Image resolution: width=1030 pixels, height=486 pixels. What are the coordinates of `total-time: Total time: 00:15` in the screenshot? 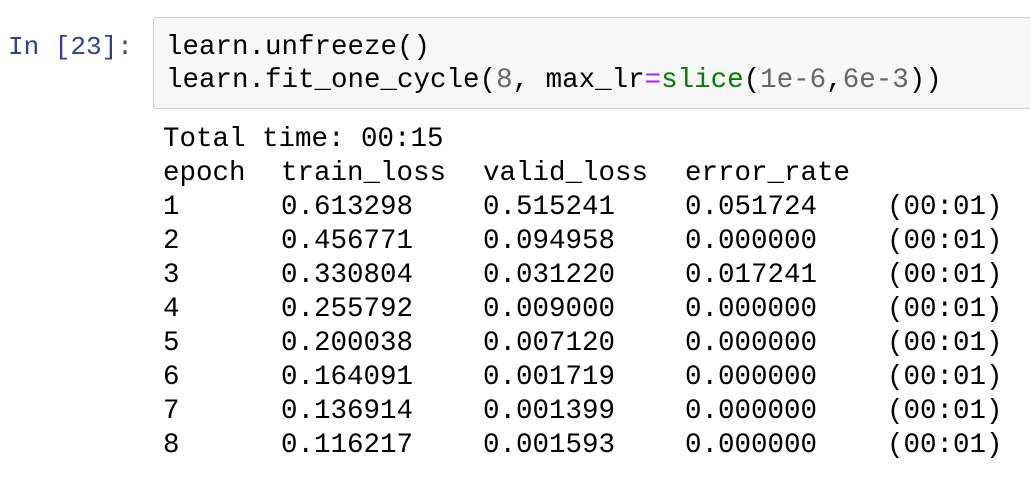 It's located at (303, 139).